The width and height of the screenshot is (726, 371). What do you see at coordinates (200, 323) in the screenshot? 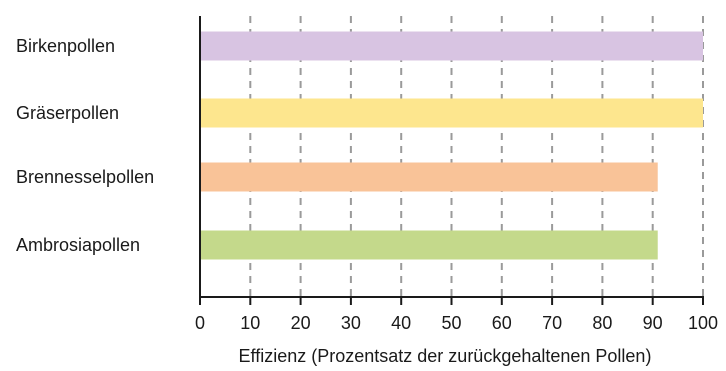
I see `x-tick-label: 0` at bounding box center [200, 323].